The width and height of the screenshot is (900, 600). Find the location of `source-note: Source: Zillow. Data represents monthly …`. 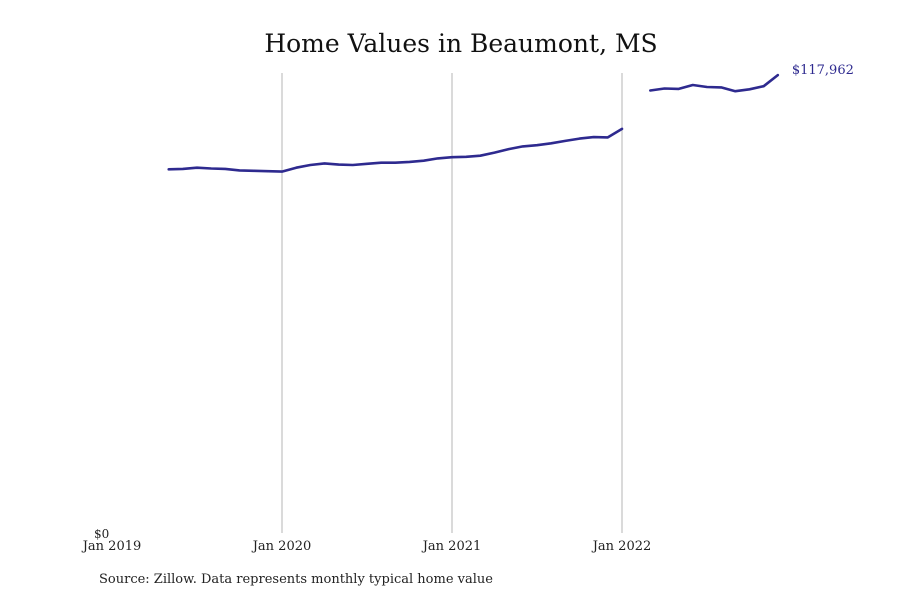

source-note: Source: Zillow. Data represents monthly … is located at coordinates (296, 579).